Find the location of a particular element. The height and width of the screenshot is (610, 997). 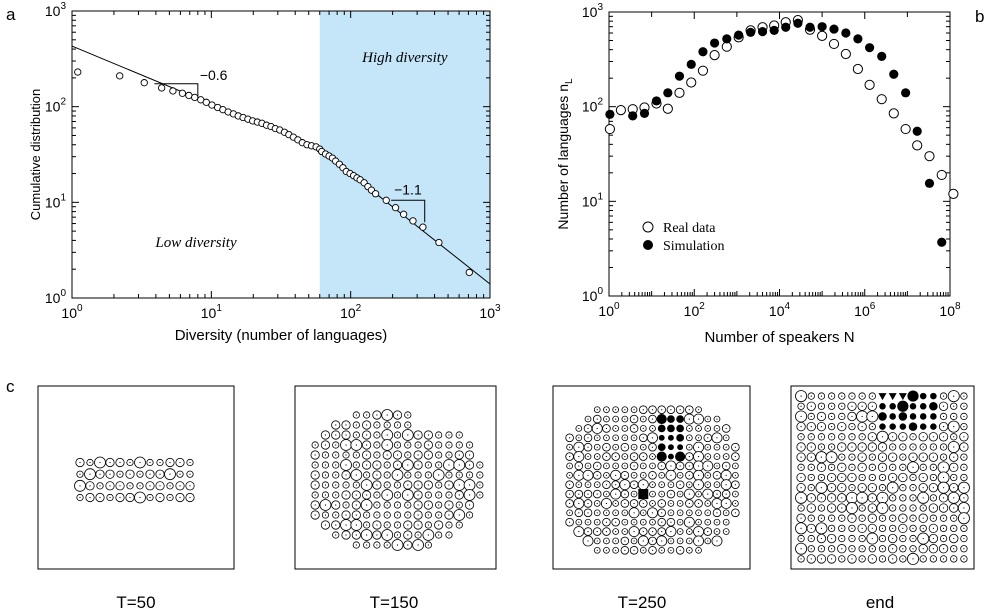

y-axis-label-main: Number of languages n is located at coordinates (563, 157).